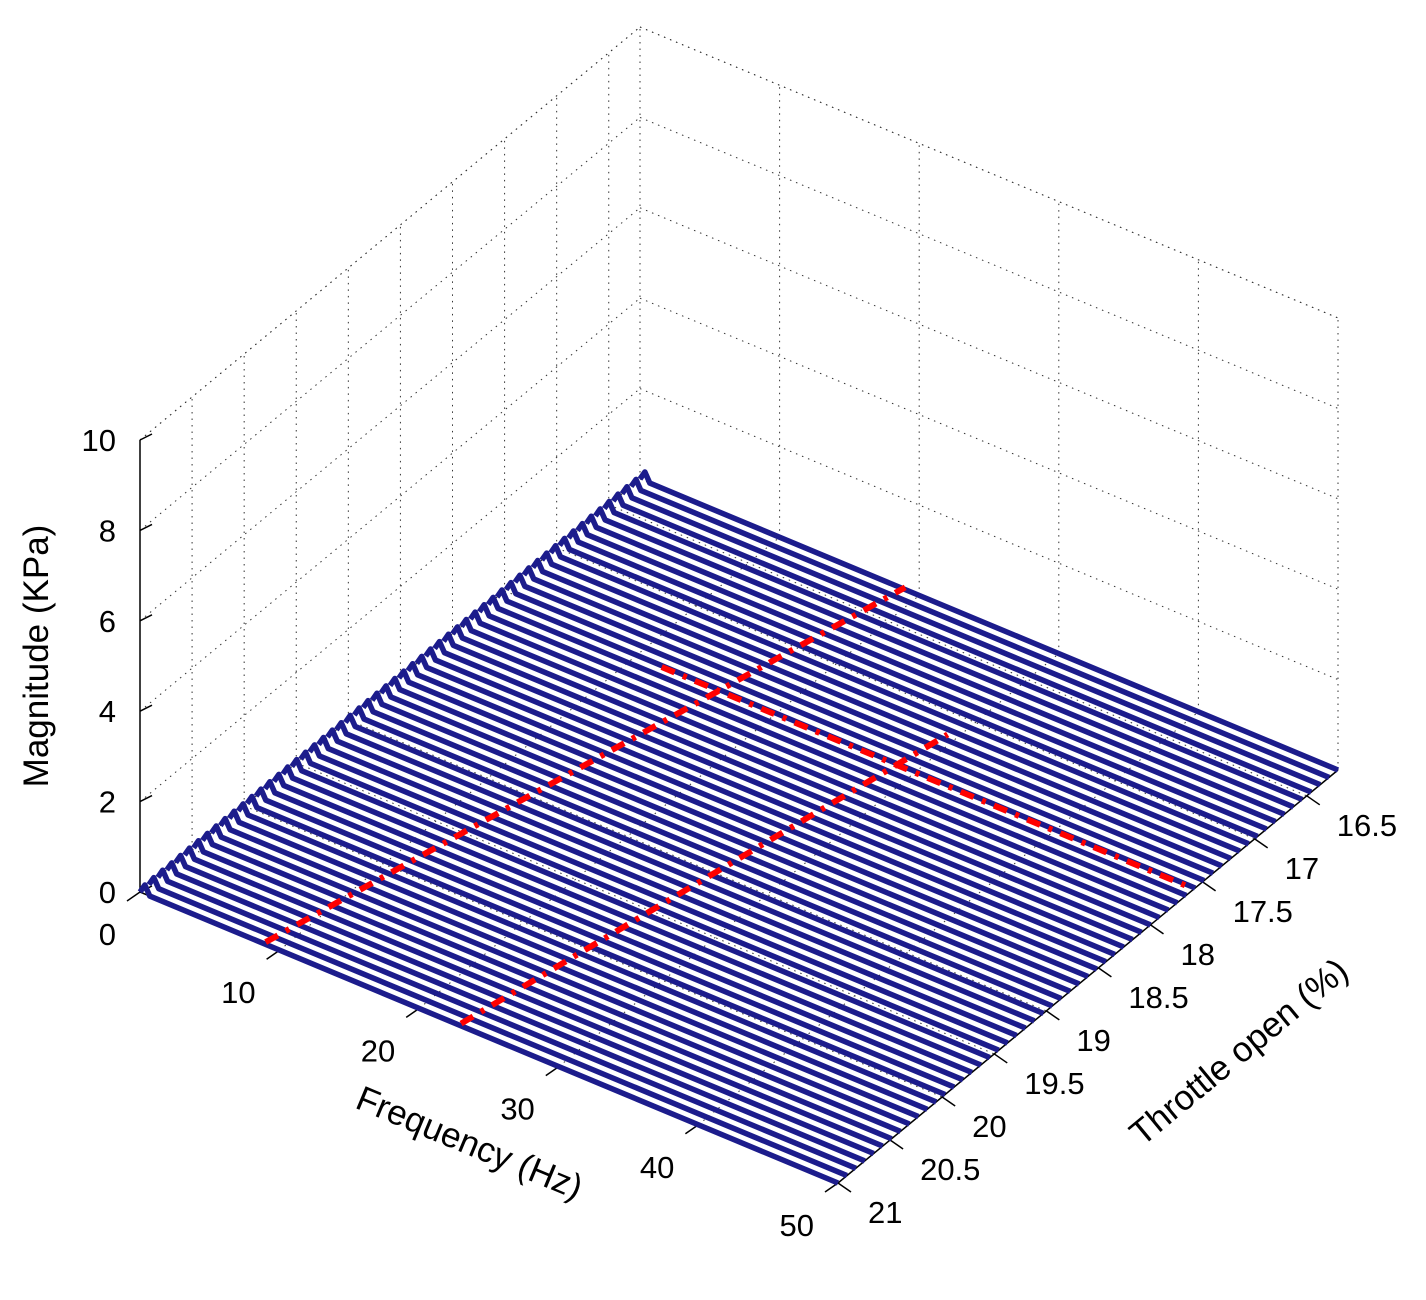 The image size is (1426, 1300). I want to click on x-axis-label: Frequency (Hz), so click(470, 1143).